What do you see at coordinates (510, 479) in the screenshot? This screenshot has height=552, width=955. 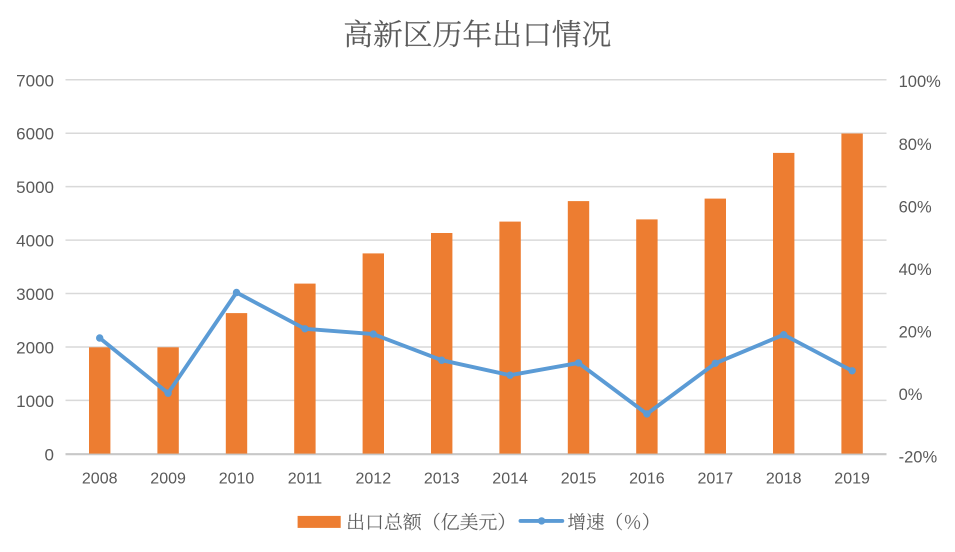 I see `svg-text: 2014` at bounding box center [510, 479].